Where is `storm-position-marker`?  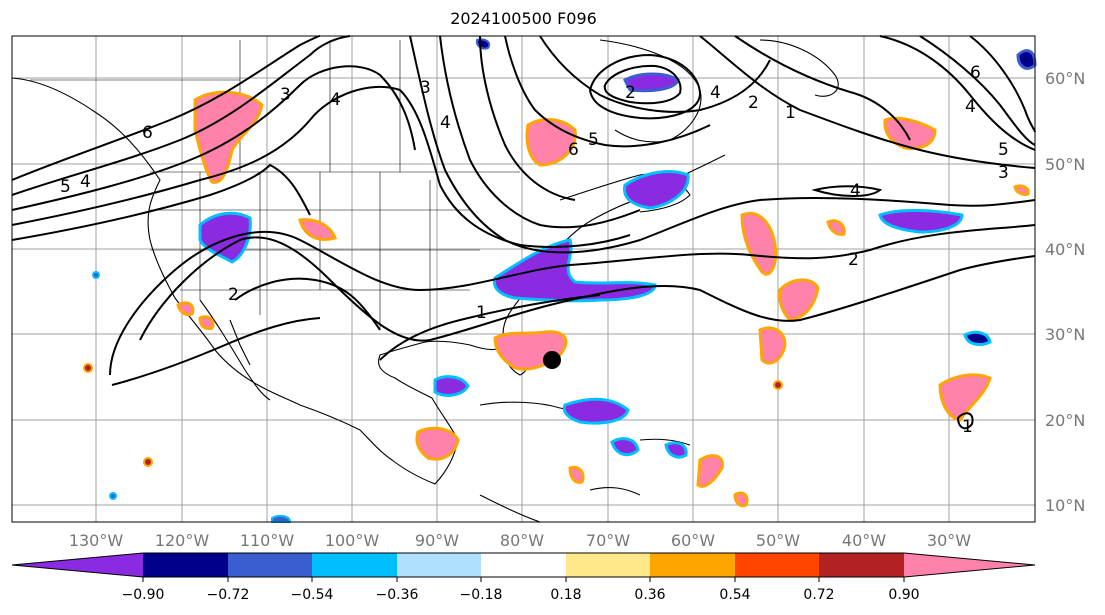 storm-position-marker is located at coordinates (552, 360).